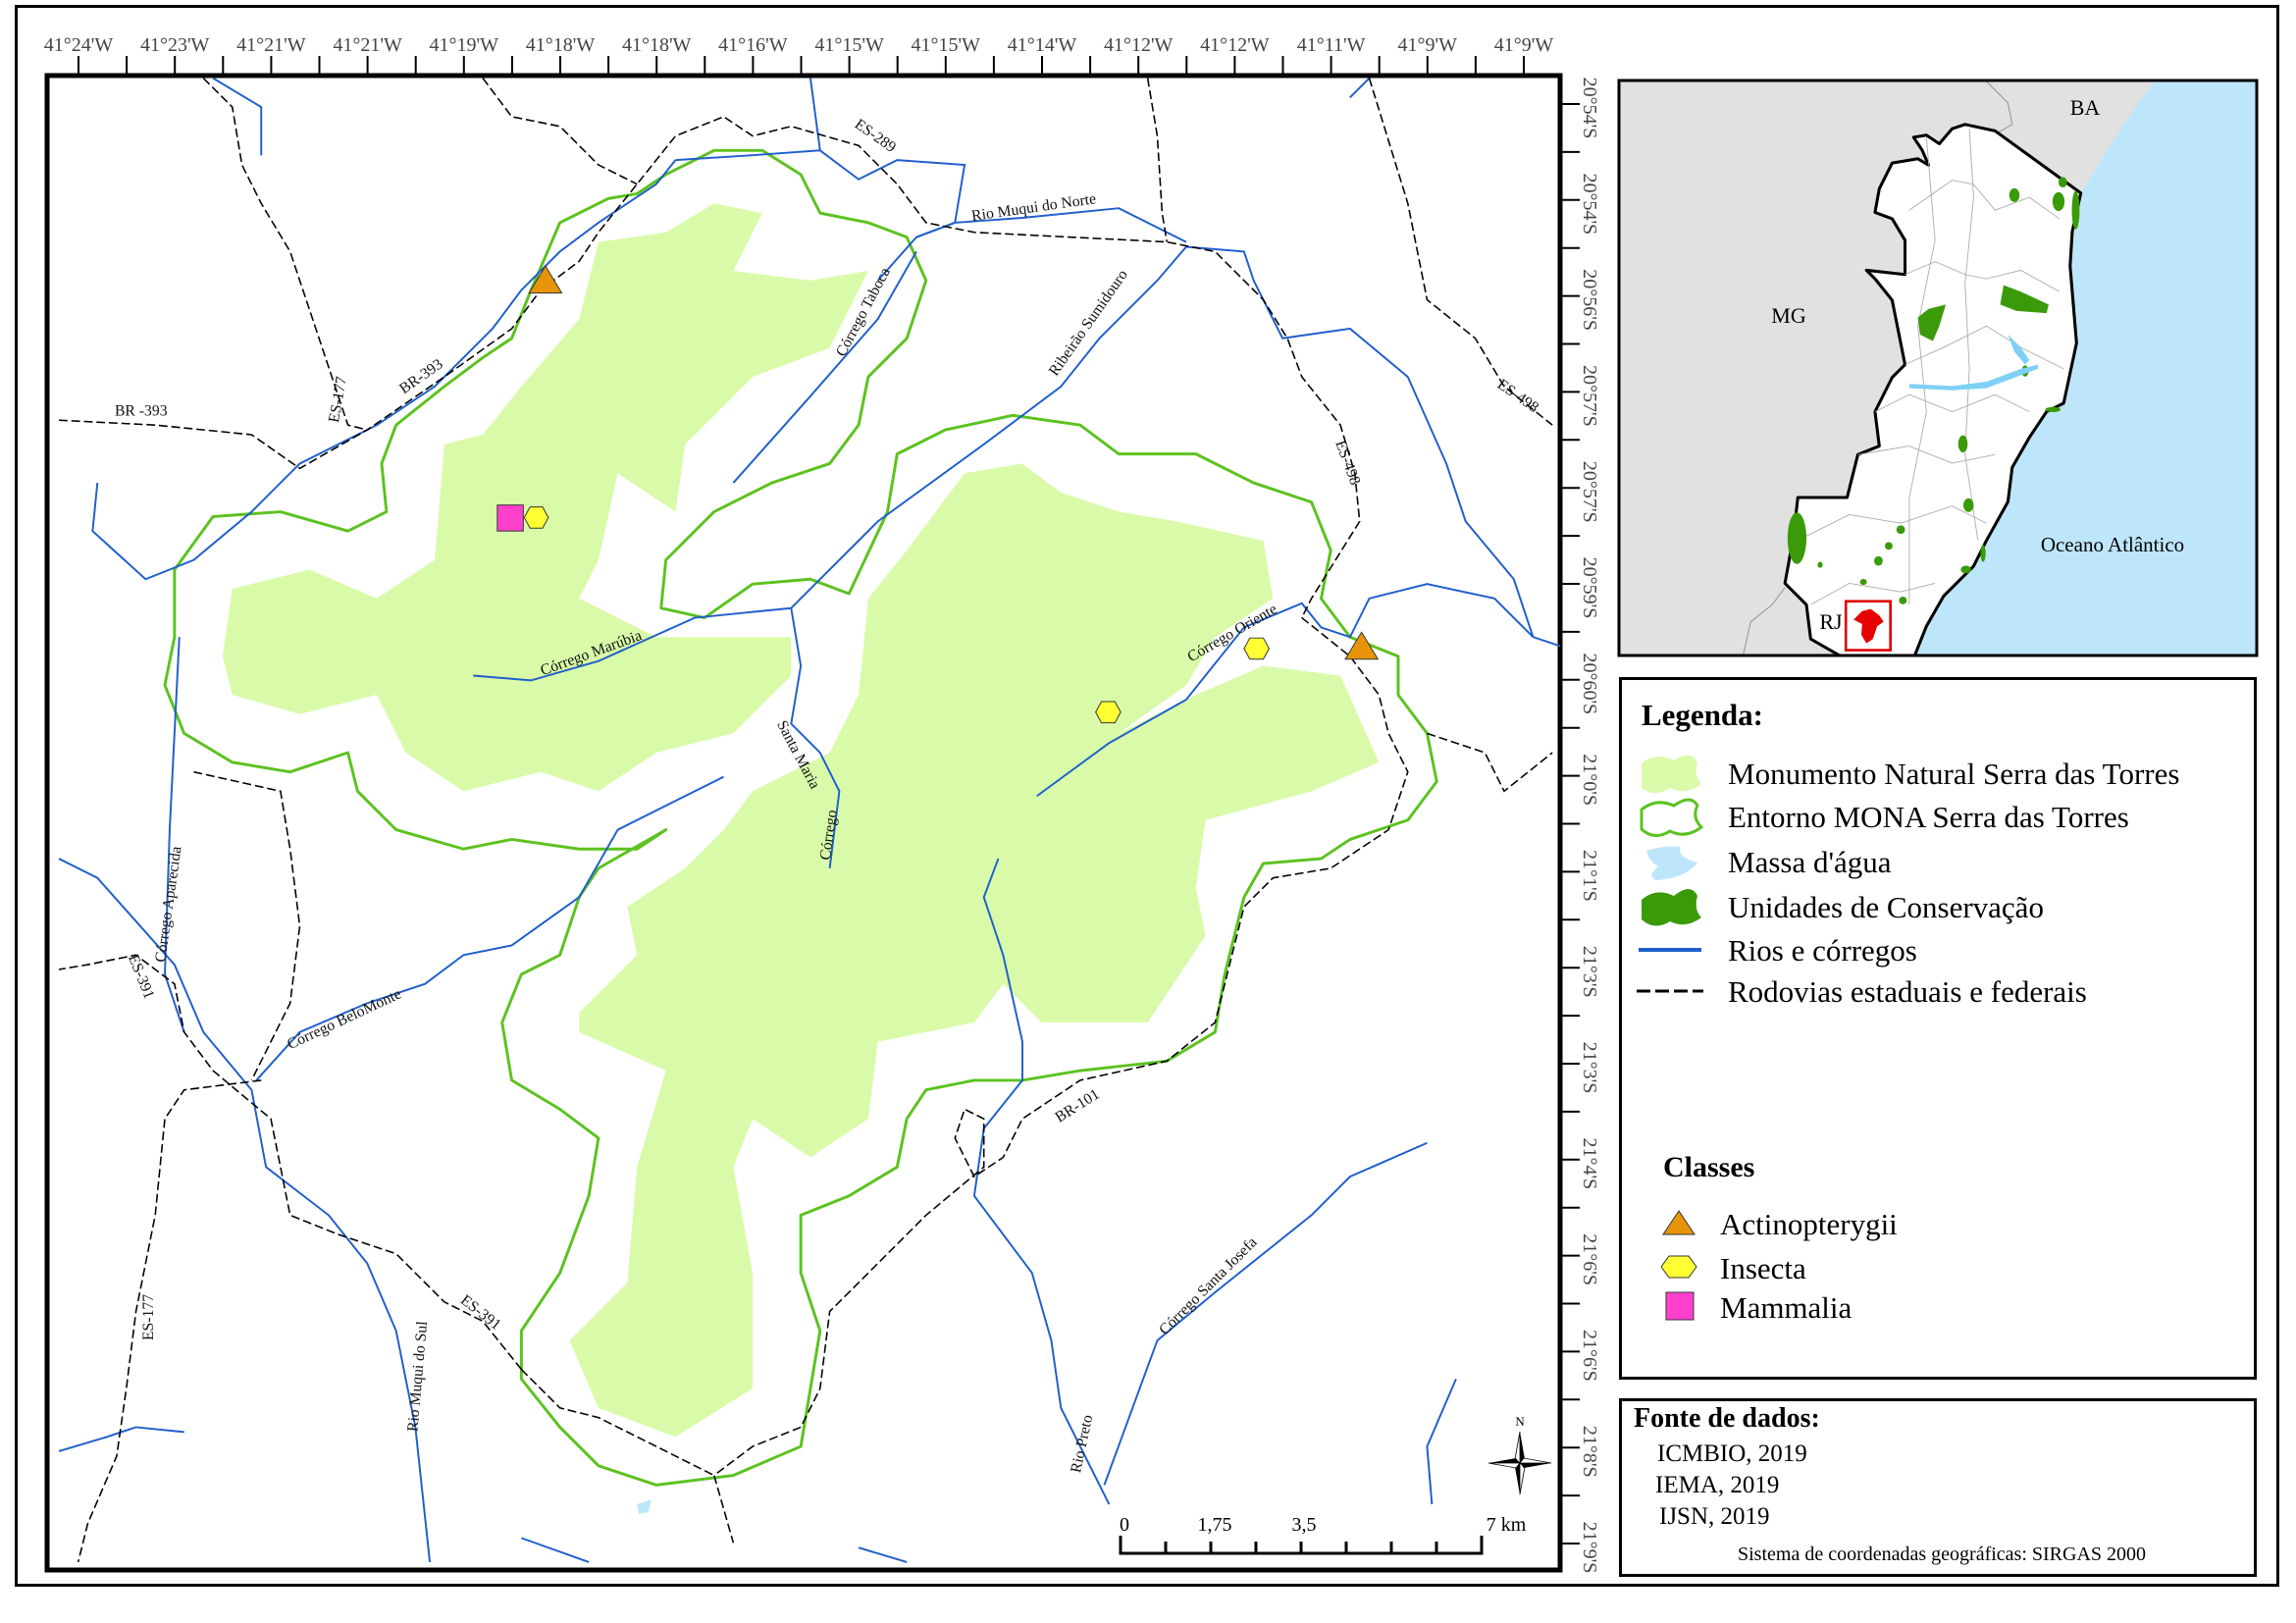  What do you see at coordinates (1589, 972) in the screenshot?
I see `right-axis-label: 21°3'S` at bounding box center [1589, 972].